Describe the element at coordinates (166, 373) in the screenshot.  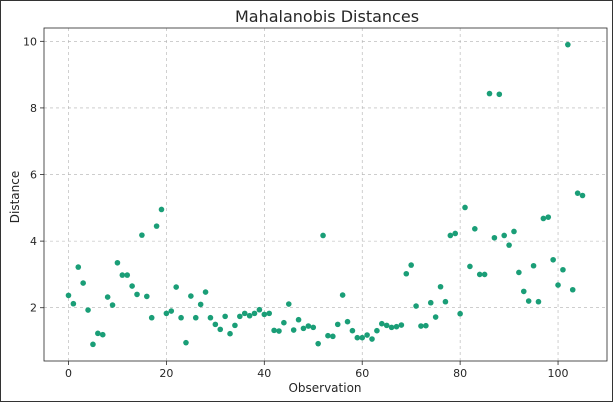
I see `x-tick-label: 20` at that location.